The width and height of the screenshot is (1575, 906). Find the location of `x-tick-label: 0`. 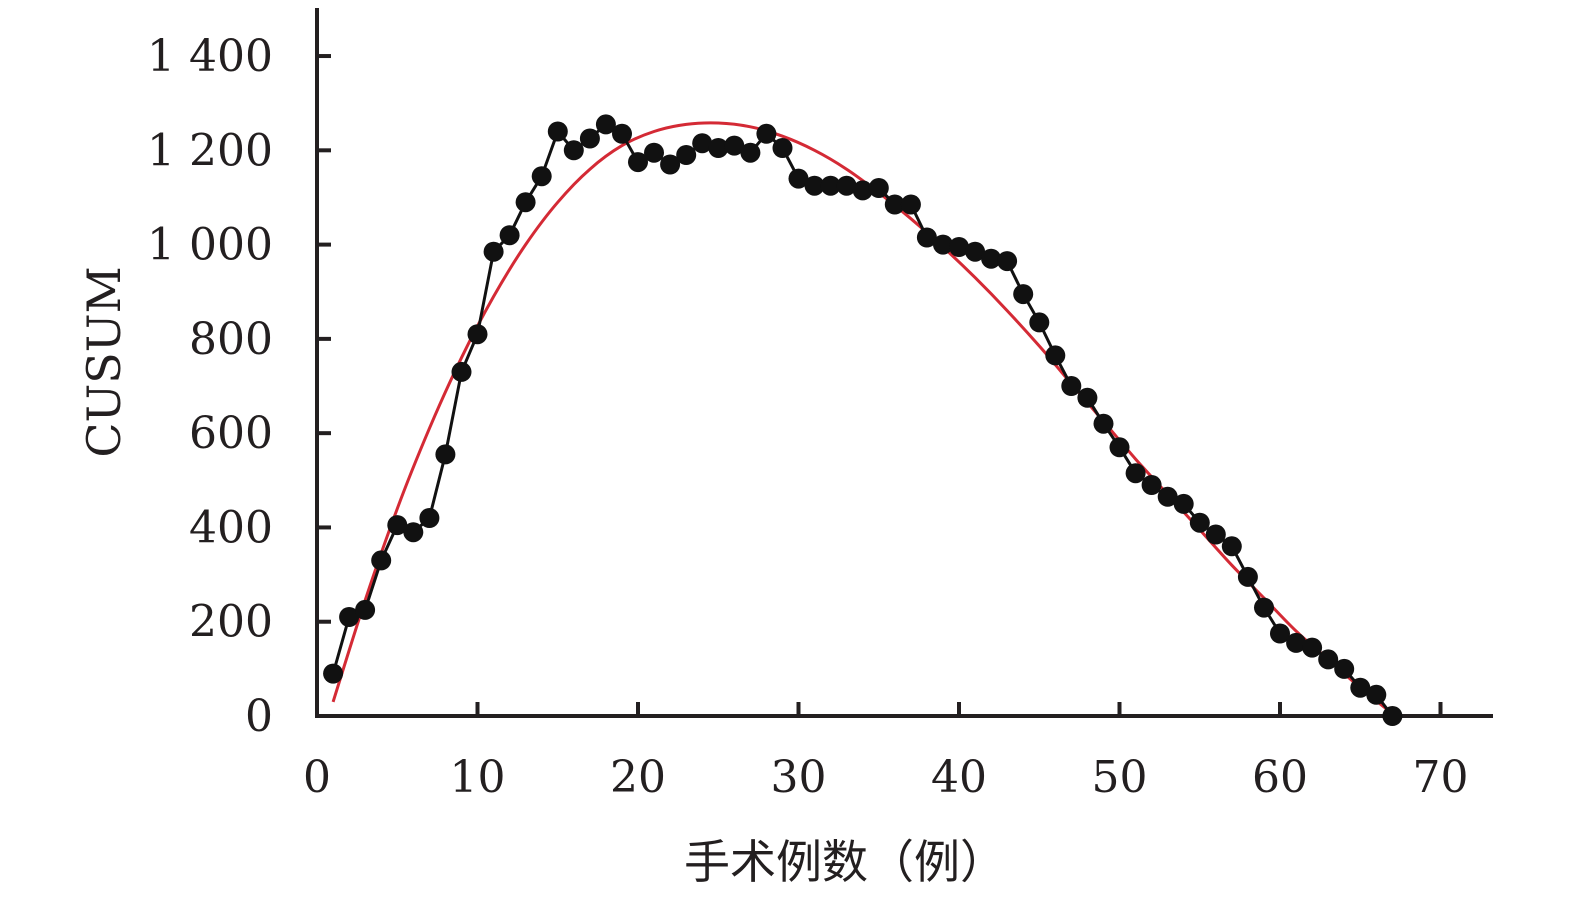

x-tick-label: 0 is located at coordinates (317, 777).